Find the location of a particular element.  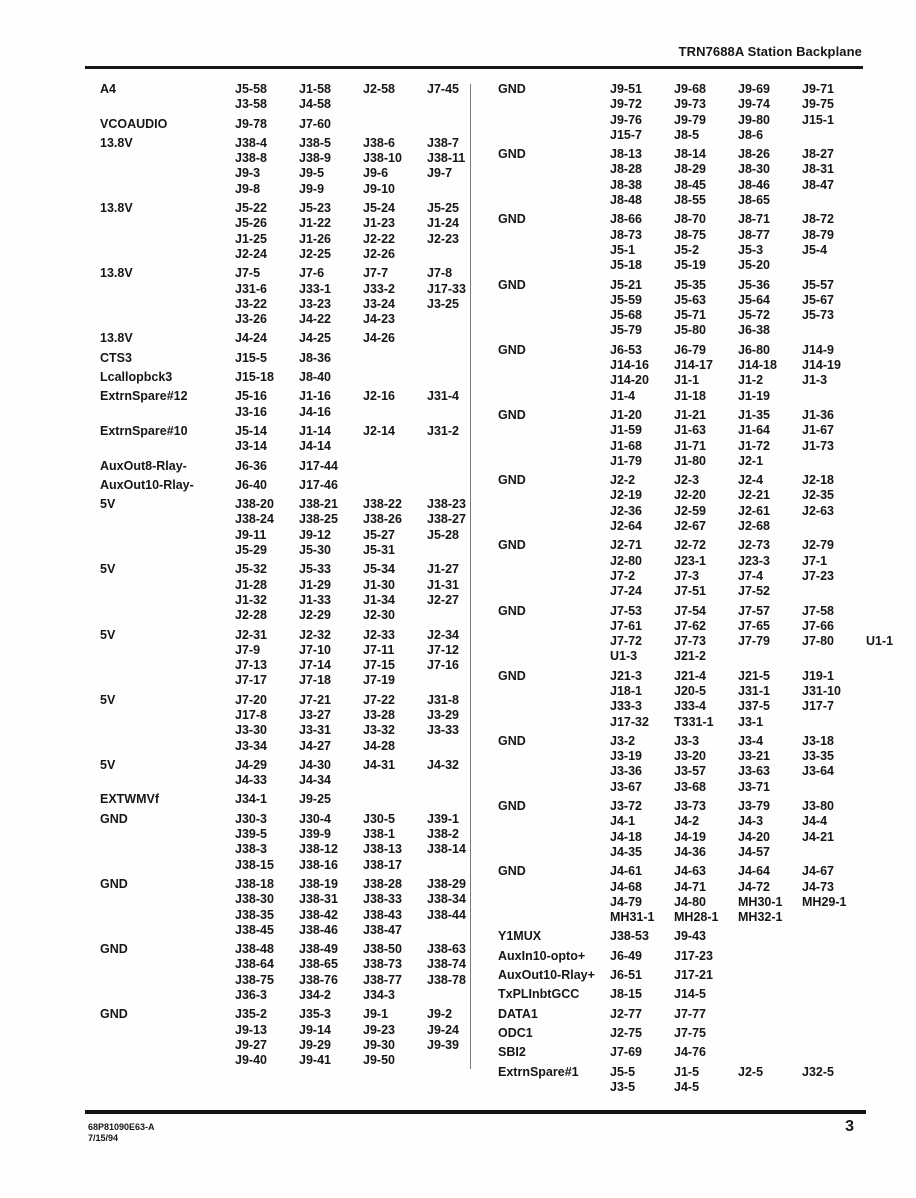

pin-id: J38-14 is located at coordinates (446, 849).